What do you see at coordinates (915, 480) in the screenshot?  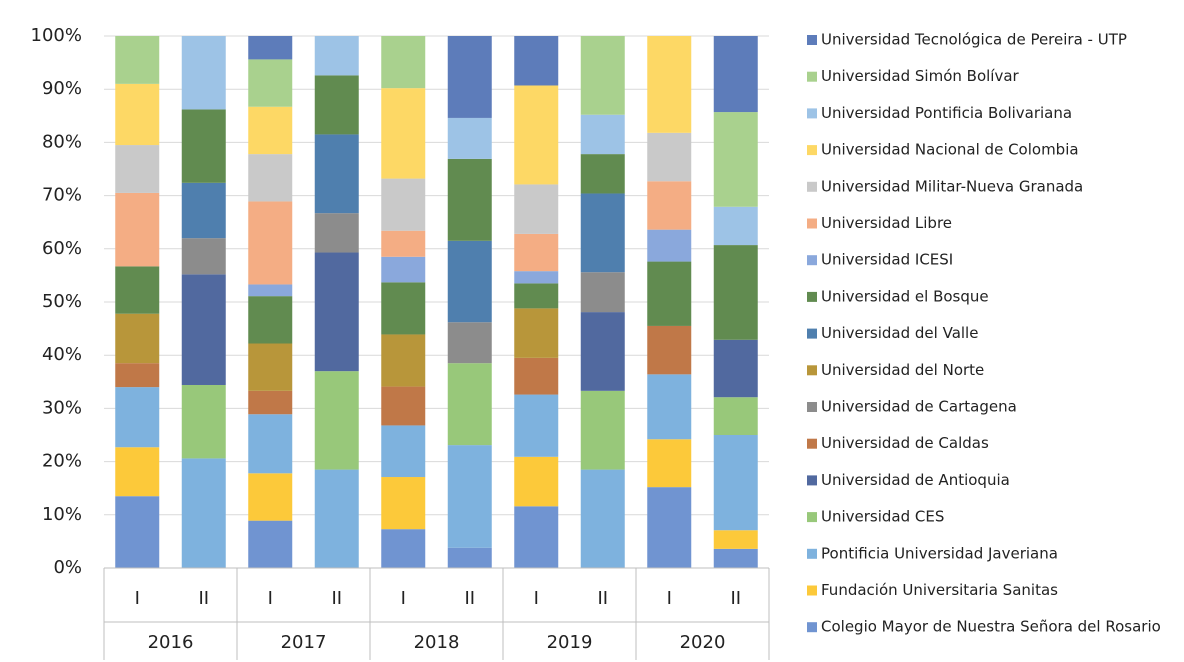 I see `legend-label: Universidad de Antioquia` at bounding box center [915, 480].